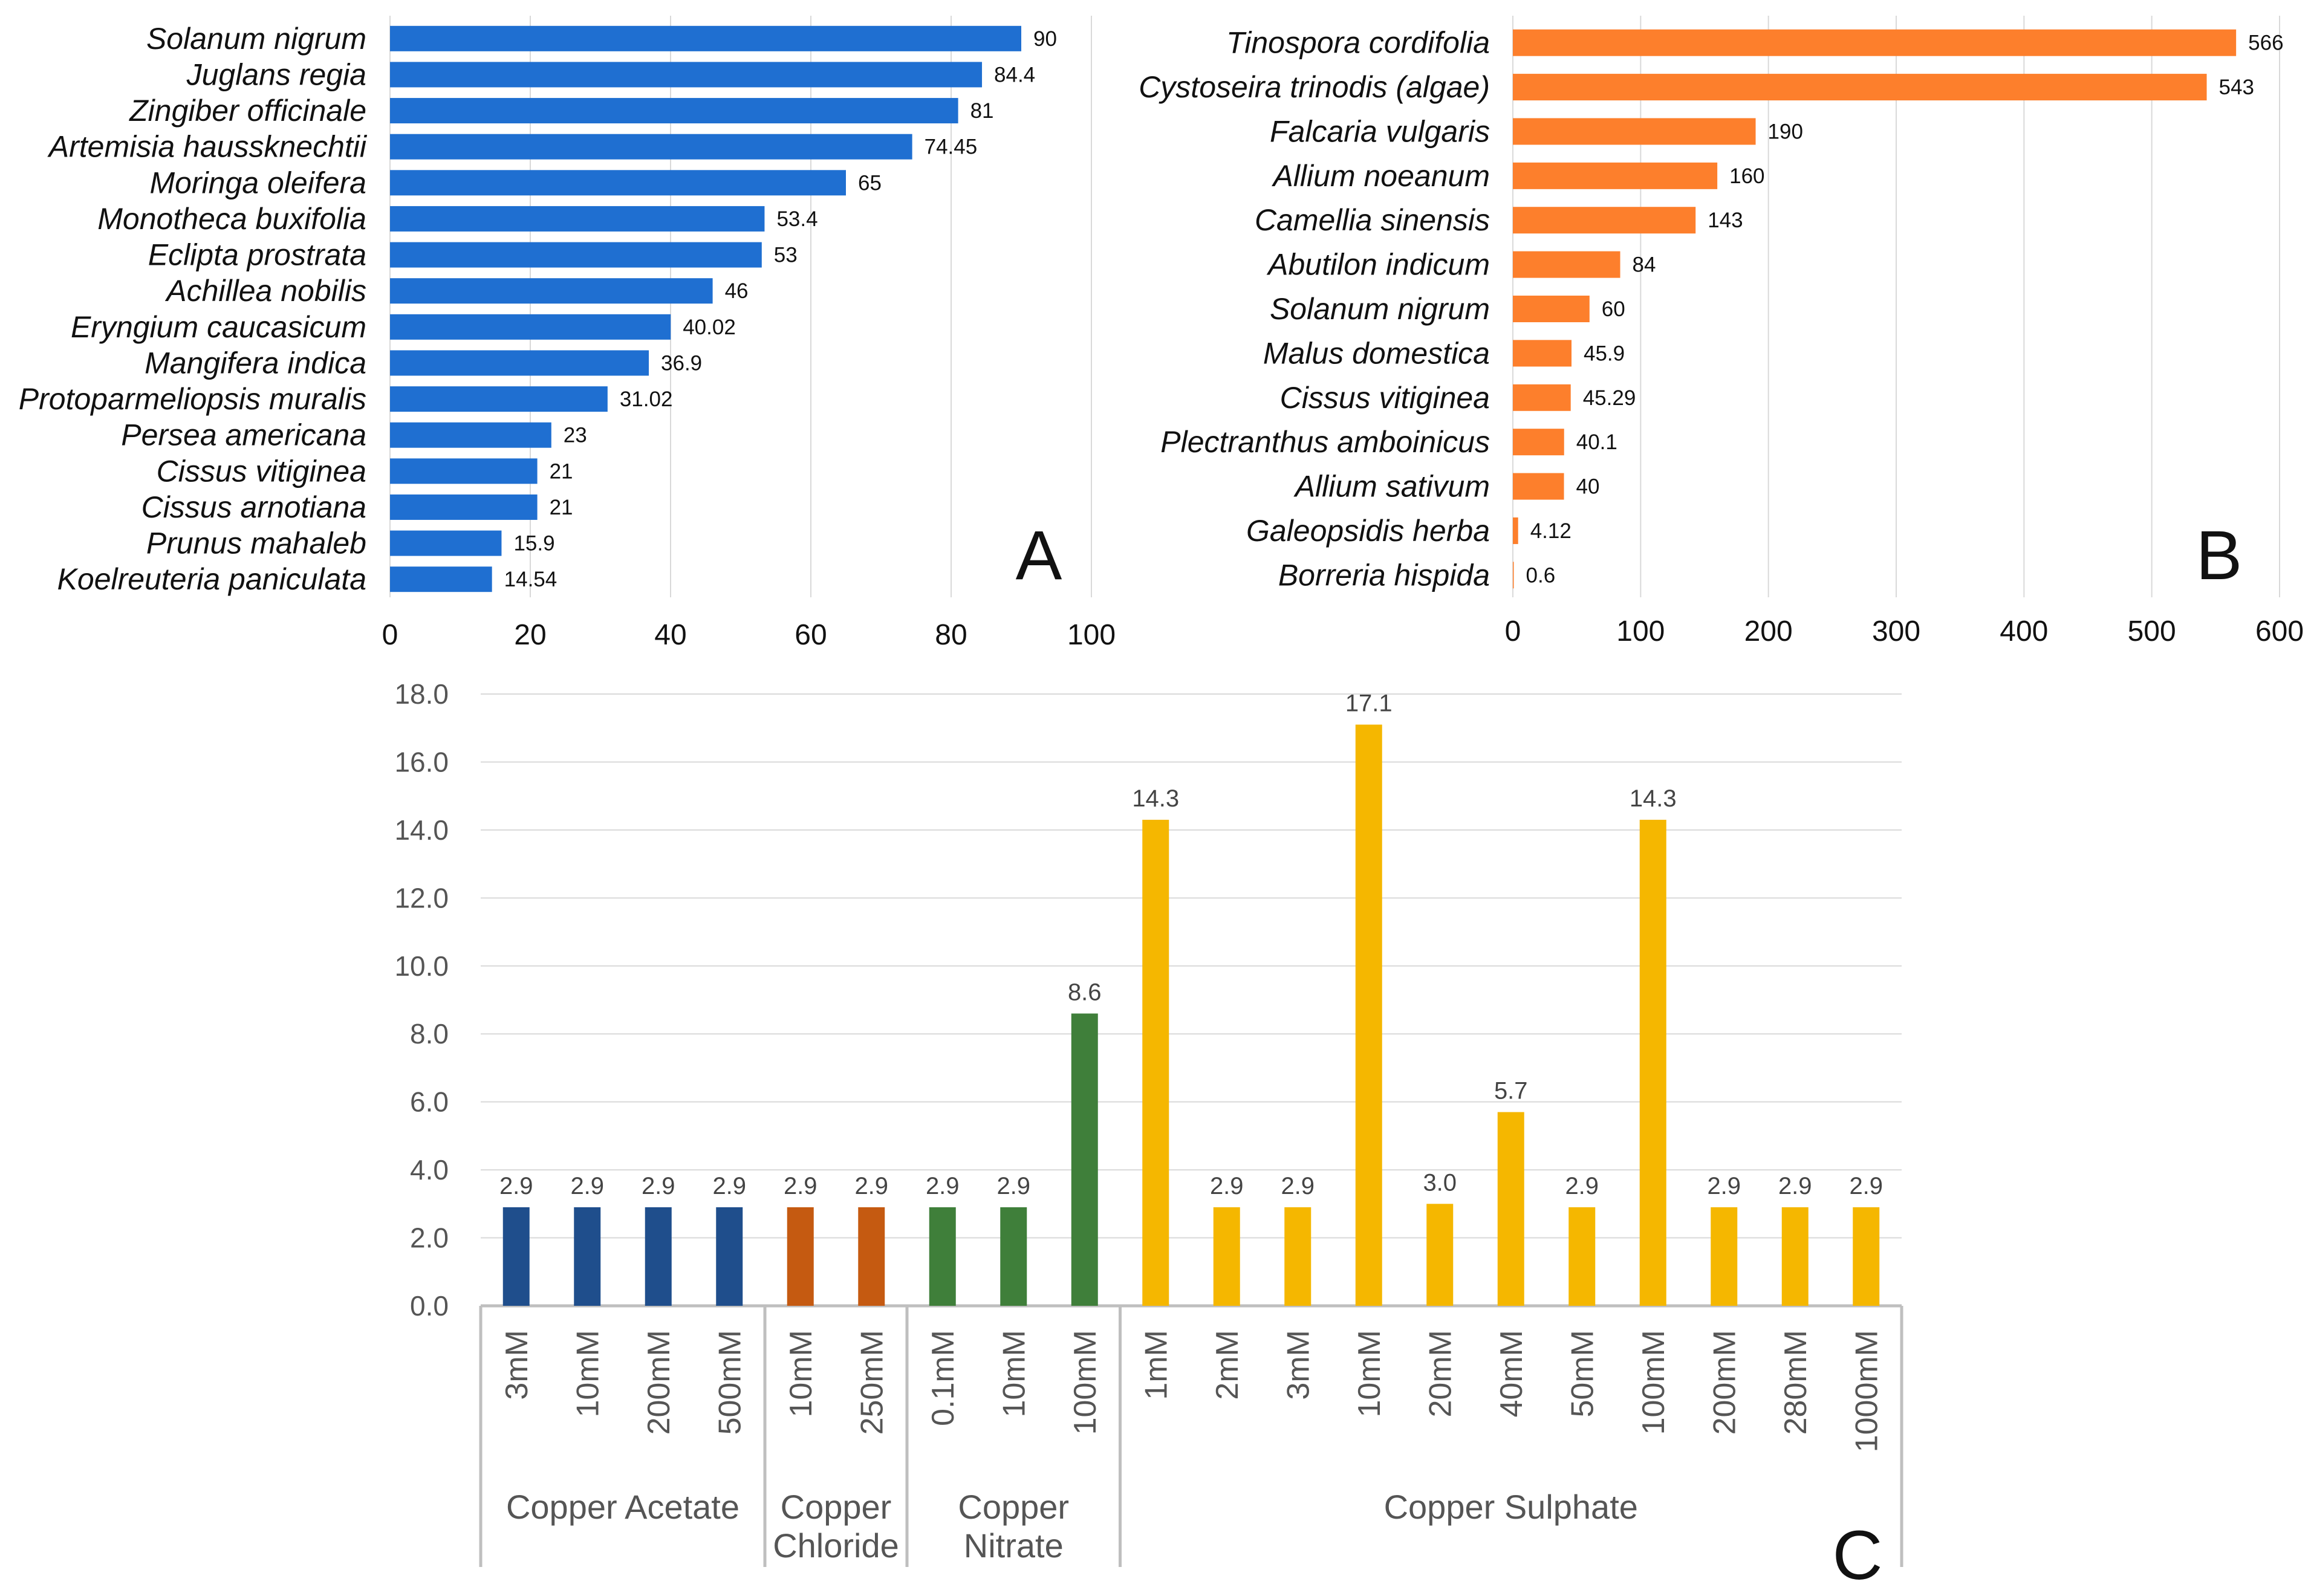 The width and height of the screenshot is (2311, 1596). I want to click on chart-c-category-label: 100mM, so click(1085, 1382).